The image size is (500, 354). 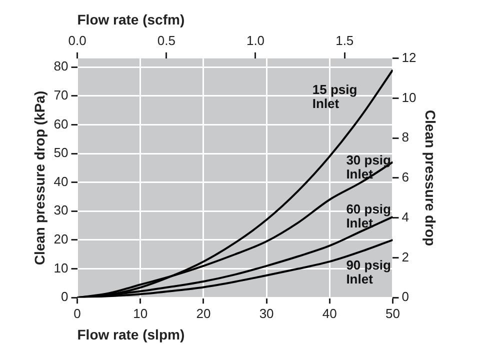 What do you see at coordinates (166, 40) in the screenshot?
I see `x2-tick-label: 0.5` at bounding box center [166, 40].